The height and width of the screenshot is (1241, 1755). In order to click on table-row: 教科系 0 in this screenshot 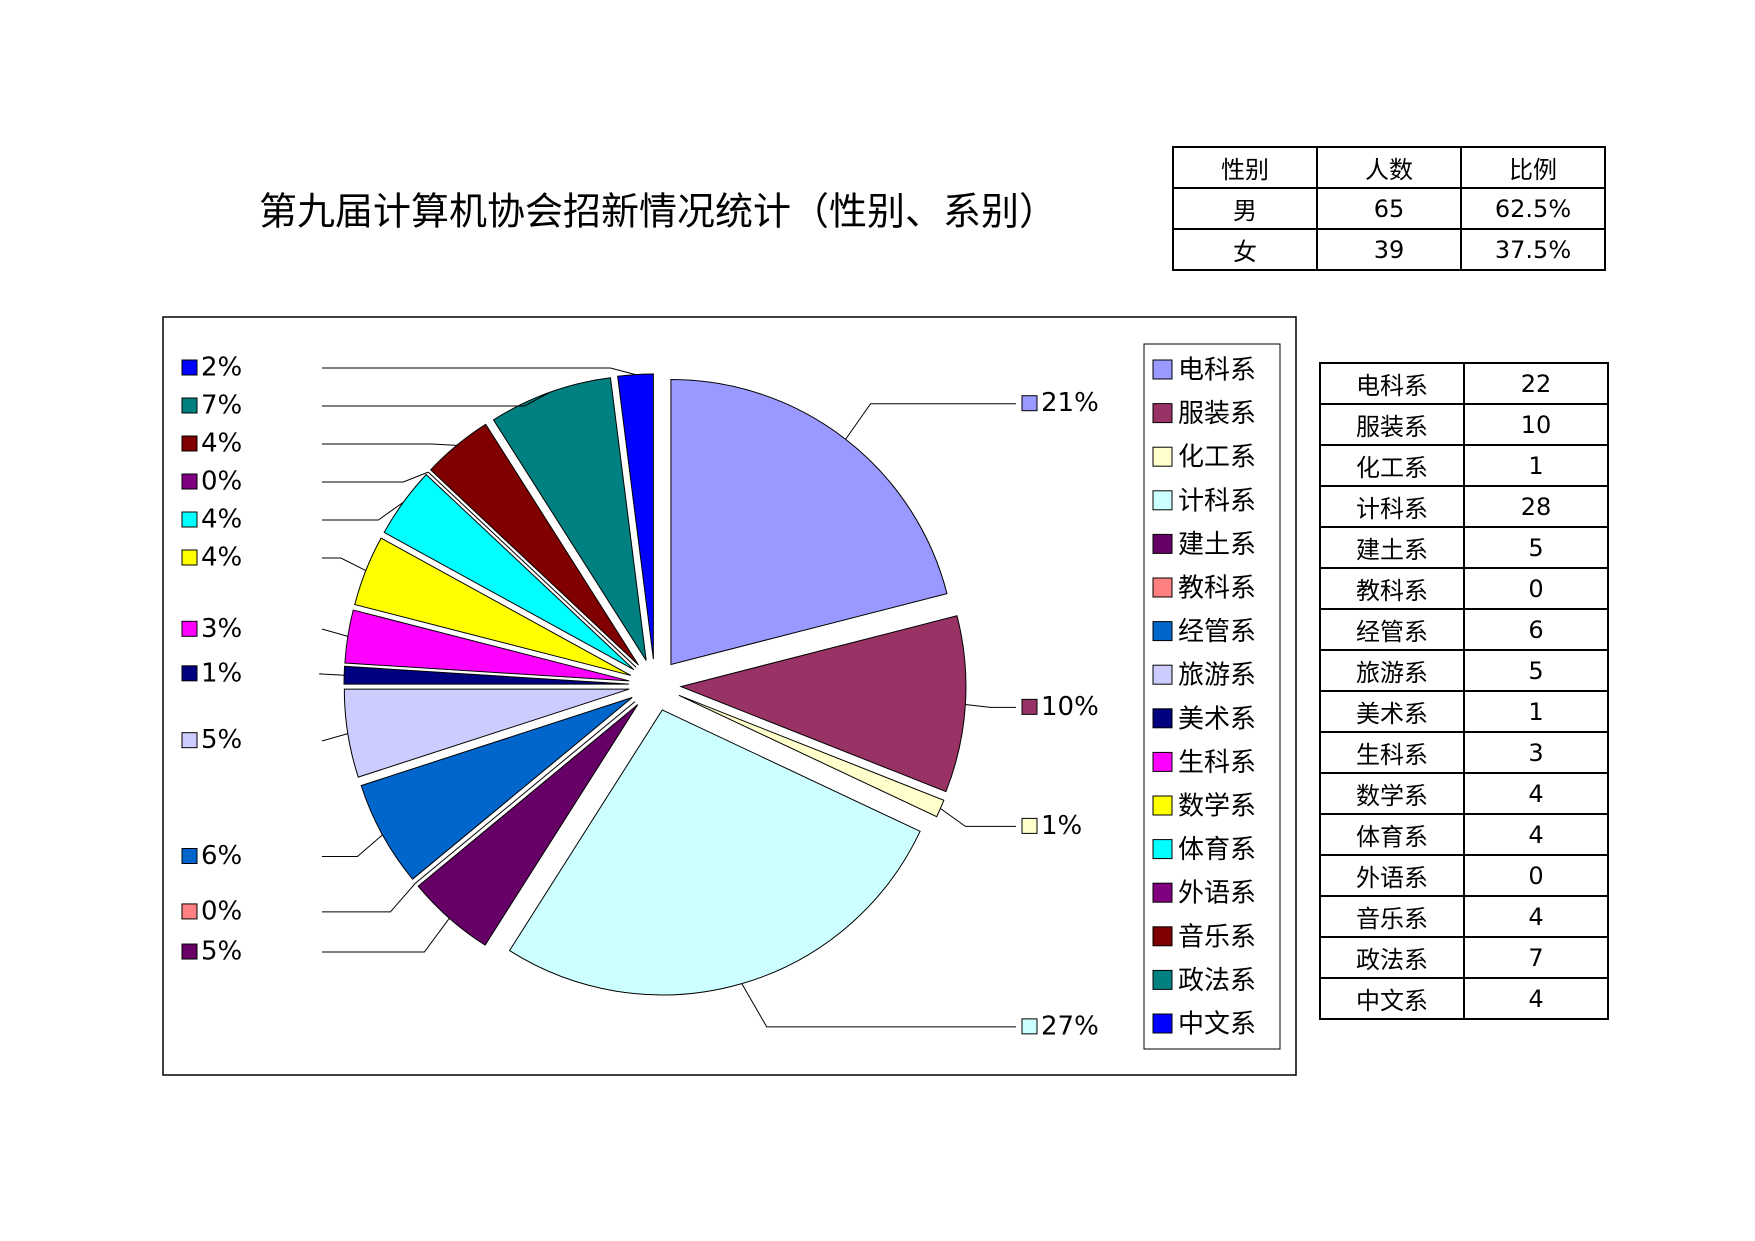, I will do `click(1464, 588)`.